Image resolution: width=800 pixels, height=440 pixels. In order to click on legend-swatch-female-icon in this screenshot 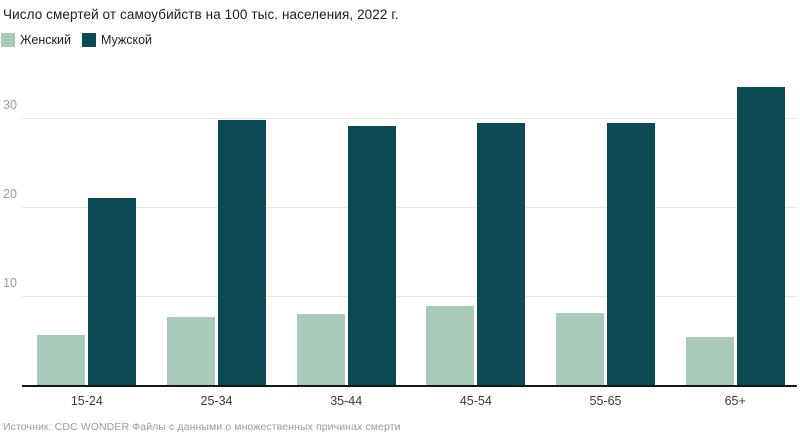, I will do `click(8, 40)`.